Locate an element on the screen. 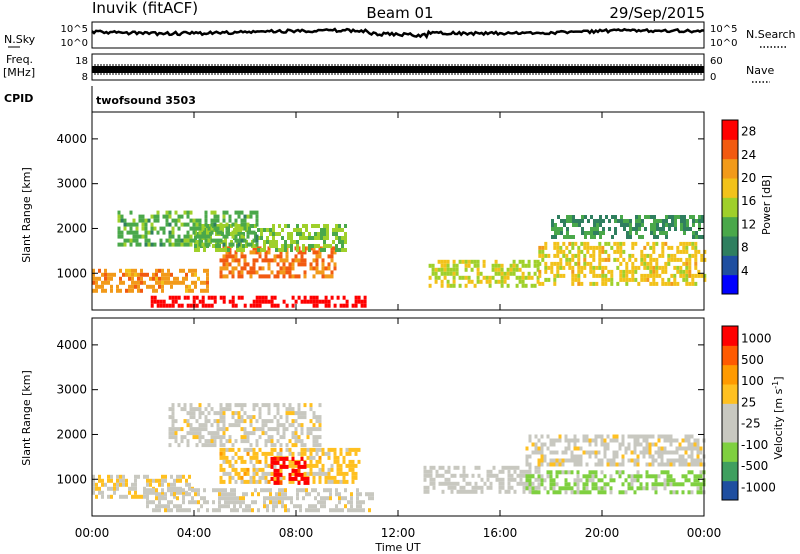  y-tick-label-2: 3000 is located at coordinates (71, 184).